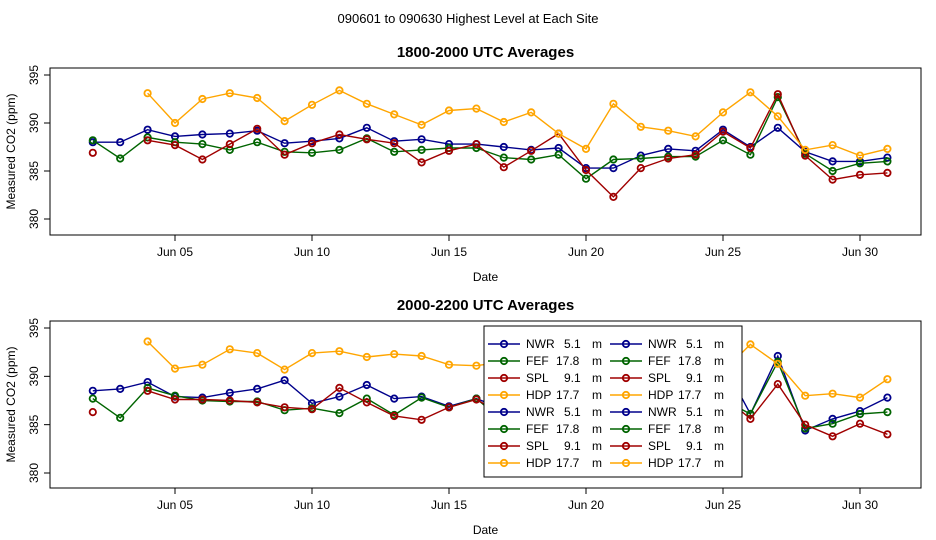  Describe the element at coordinates (11, 151) in the screenshot. I see `y-axis-label: Measured CO2 (ppm)` at that location.